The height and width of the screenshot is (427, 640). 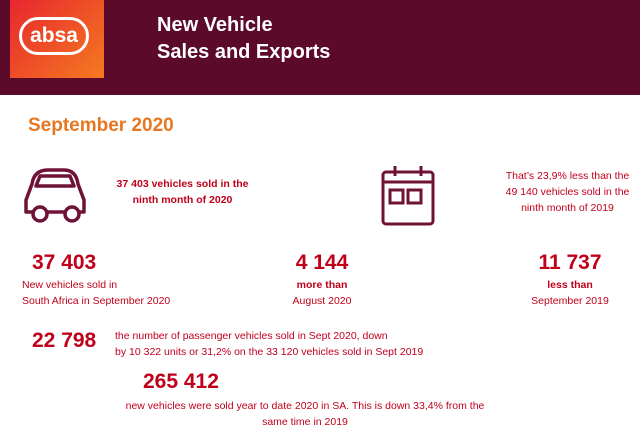 I want to click on text-line: August 2020, so click(x=322, y=301).